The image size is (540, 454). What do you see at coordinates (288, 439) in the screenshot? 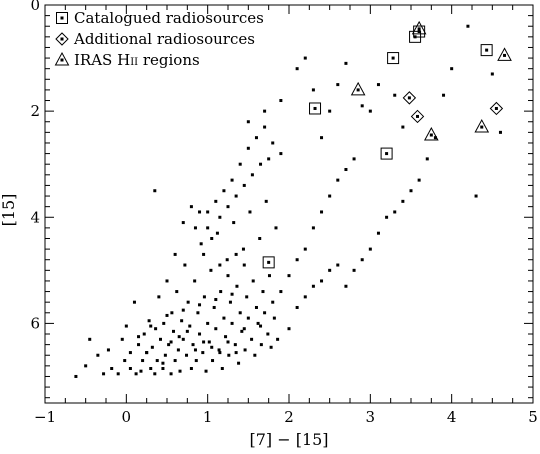
I see `x-axis-label: [7] − [15]` at bounding box center [288, 439].